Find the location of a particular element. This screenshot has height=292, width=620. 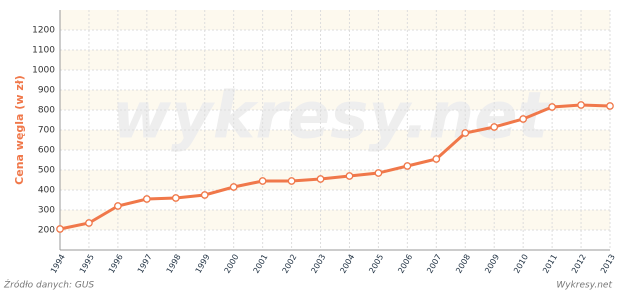

source: Źródło danych: GUS is located at coordinates (48, 285).